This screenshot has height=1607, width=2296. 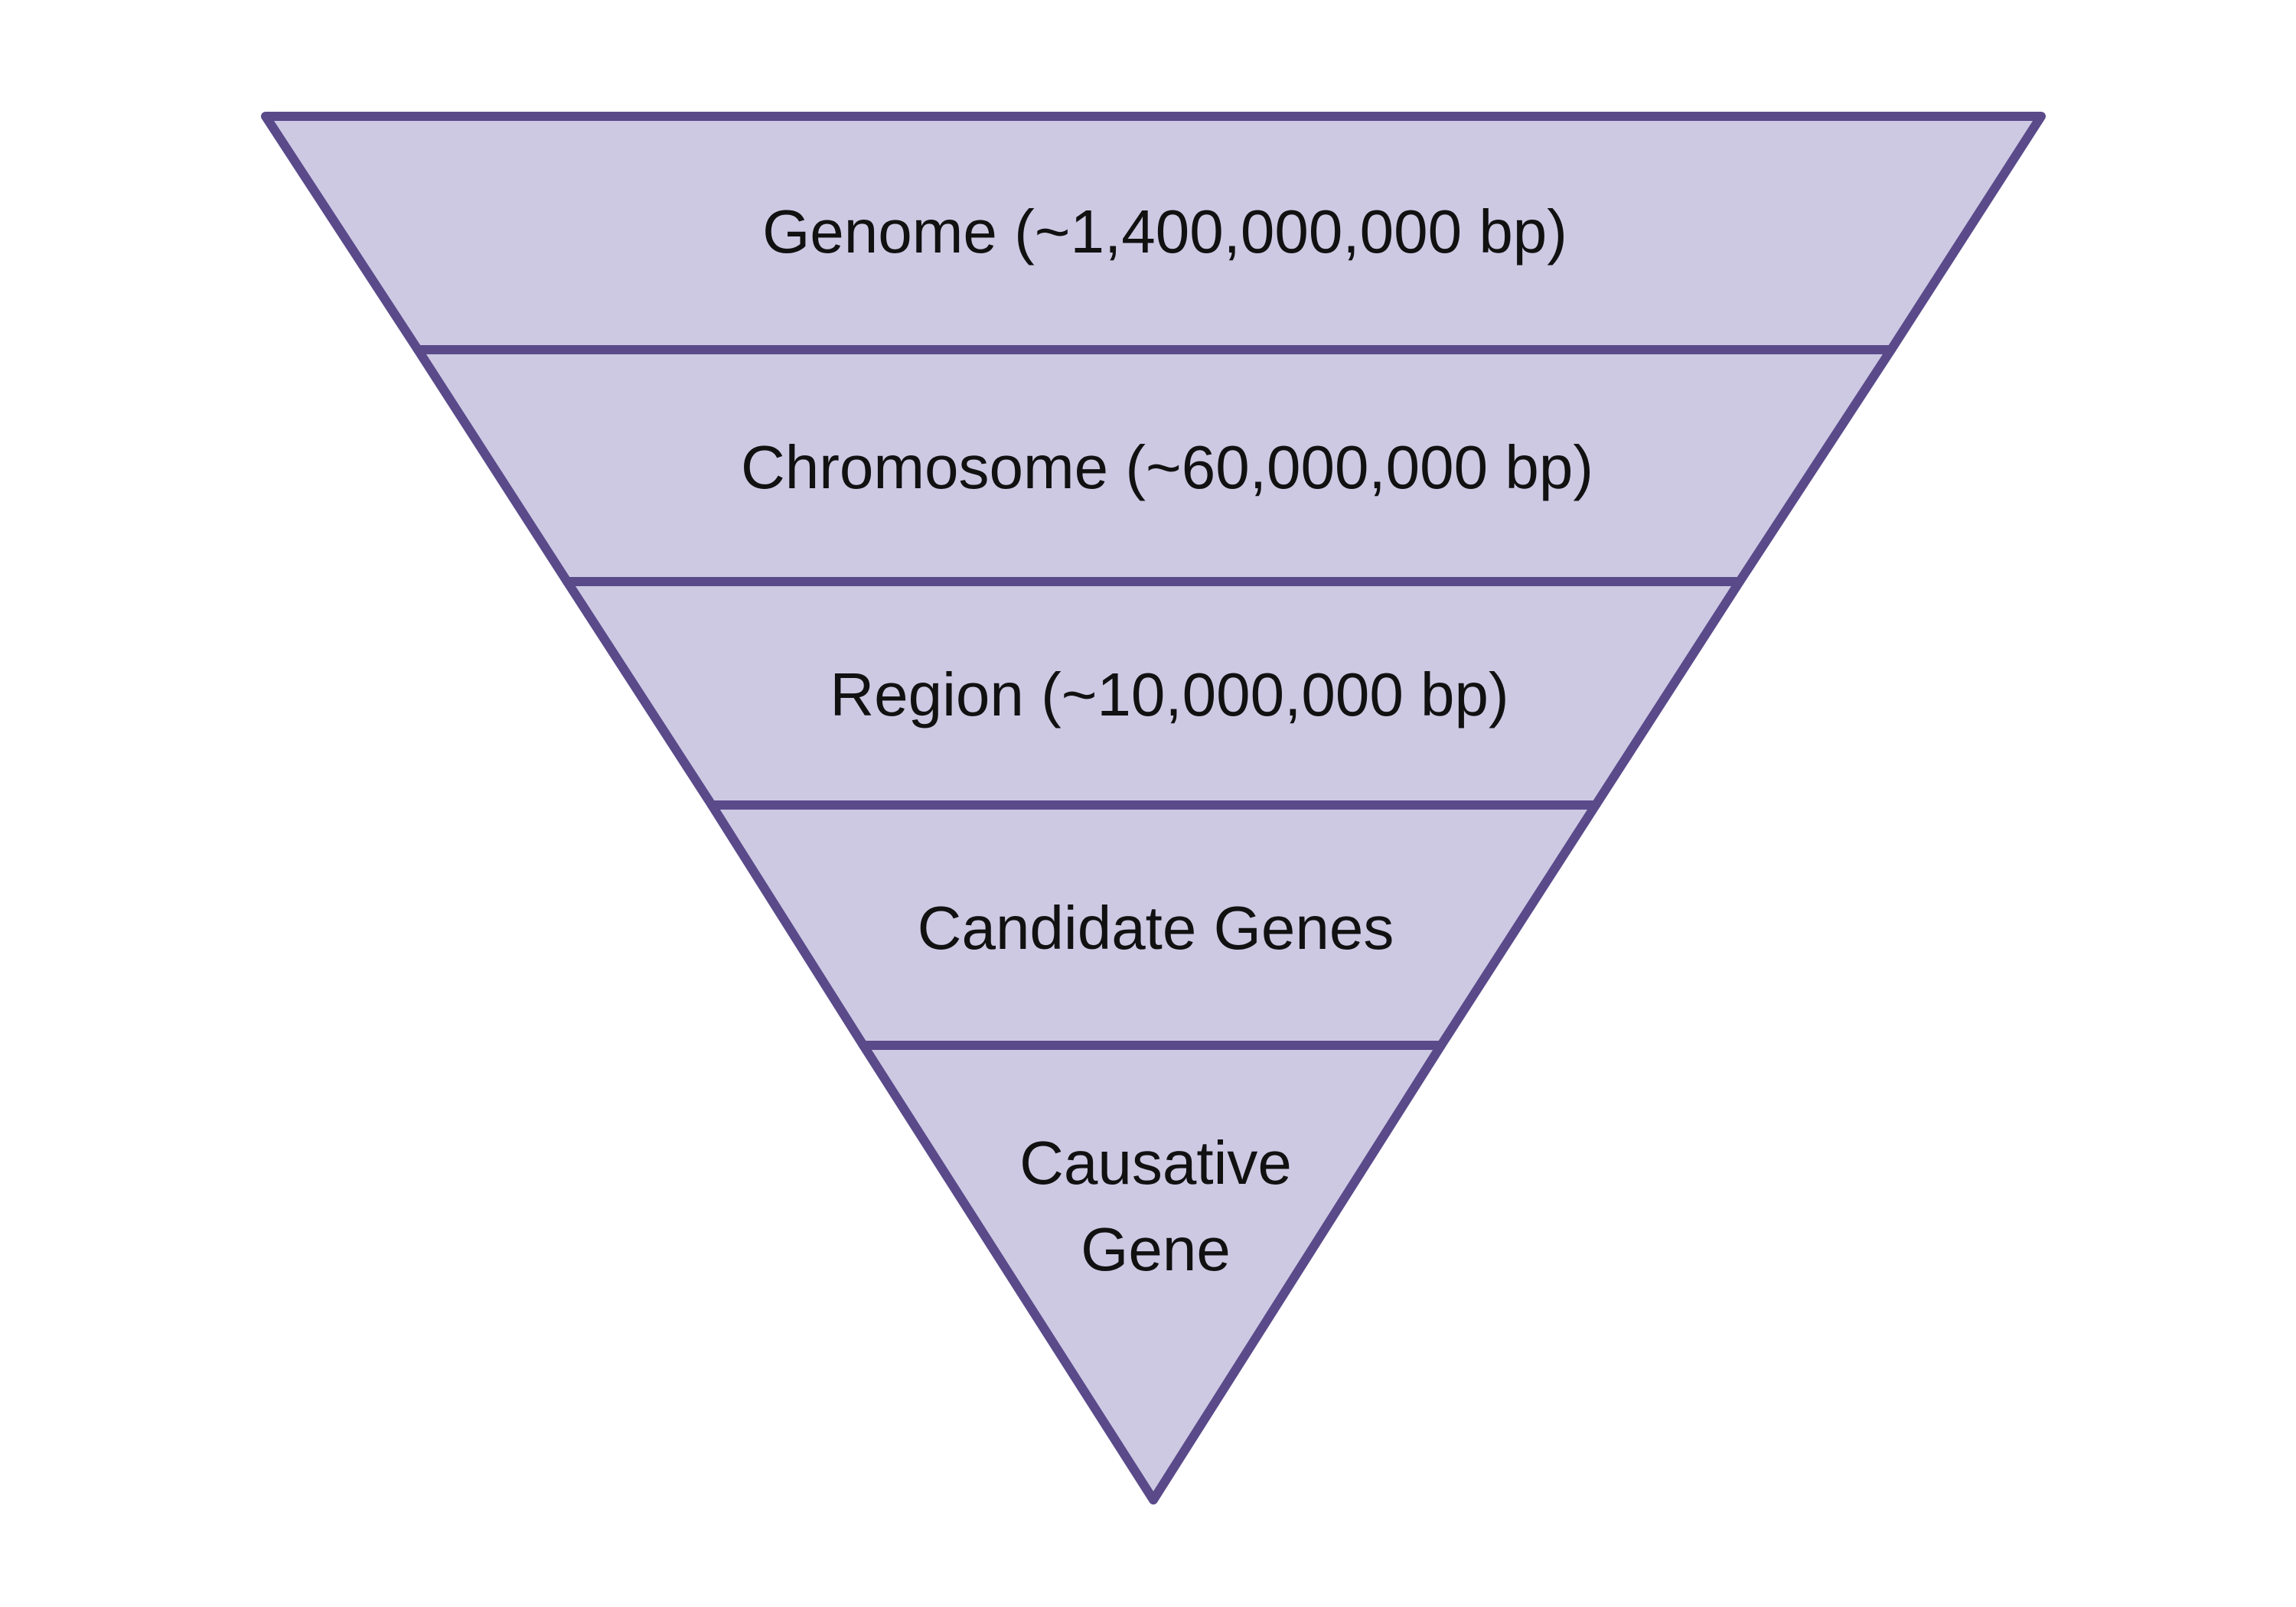 What do you see at coordinates (1167, 467) in the screenshot?
I see `tier-label-chromosome: Chromosome (~60,000,000 bp)` at bounding box center [1167, 467].